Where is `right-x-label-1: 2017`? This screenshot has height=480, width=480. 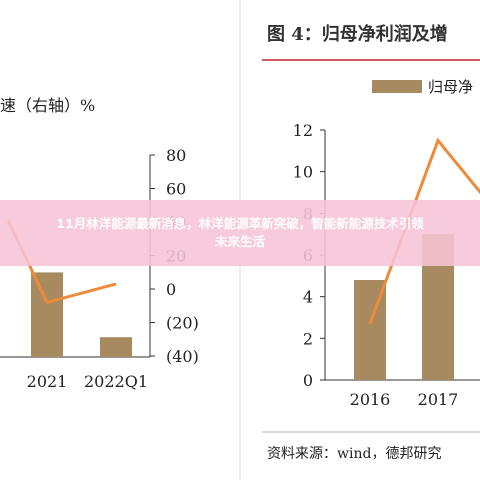
right-x-label-1: 2017 is located at coordinates (438, 399).